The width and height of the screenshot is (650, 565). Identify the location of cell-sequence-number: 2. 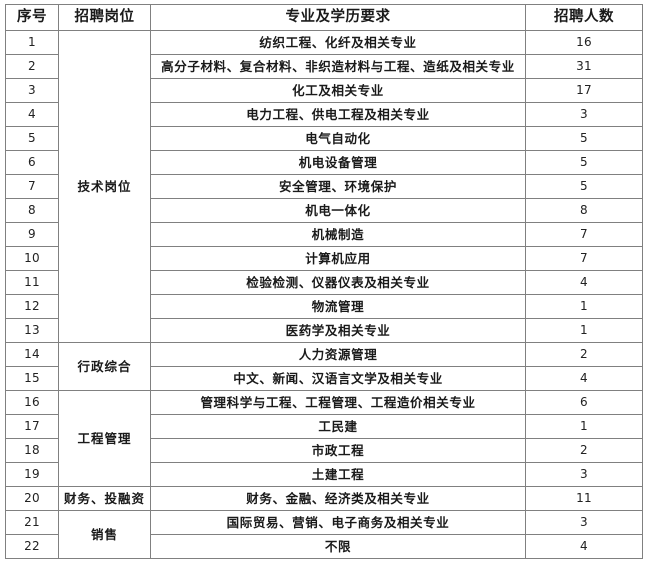
(32, 66).